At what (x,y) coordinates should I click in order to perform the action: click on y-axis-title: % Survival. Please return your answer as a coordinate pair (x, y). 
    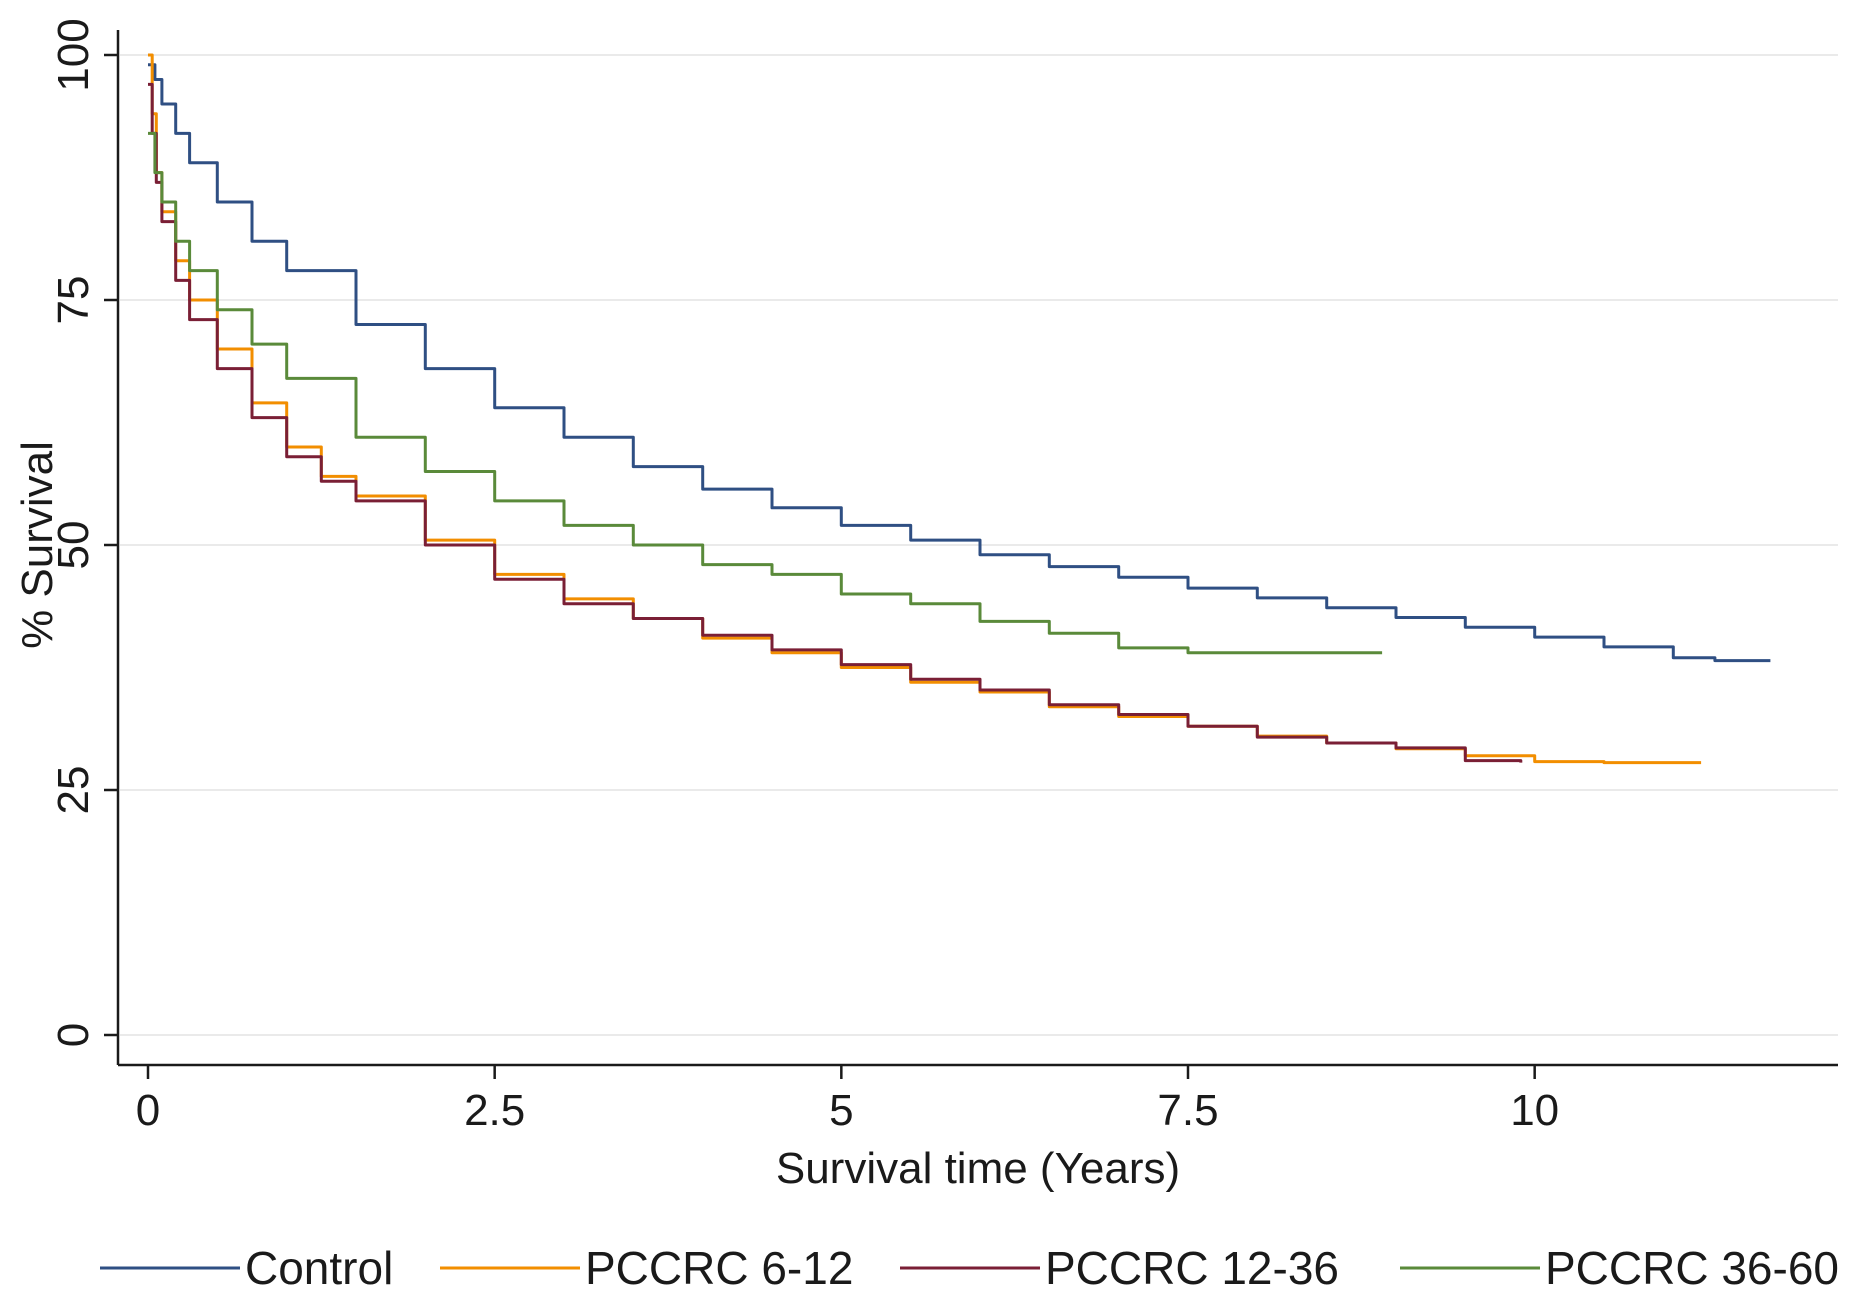
    Looking at the image, I should click on (37, 545).